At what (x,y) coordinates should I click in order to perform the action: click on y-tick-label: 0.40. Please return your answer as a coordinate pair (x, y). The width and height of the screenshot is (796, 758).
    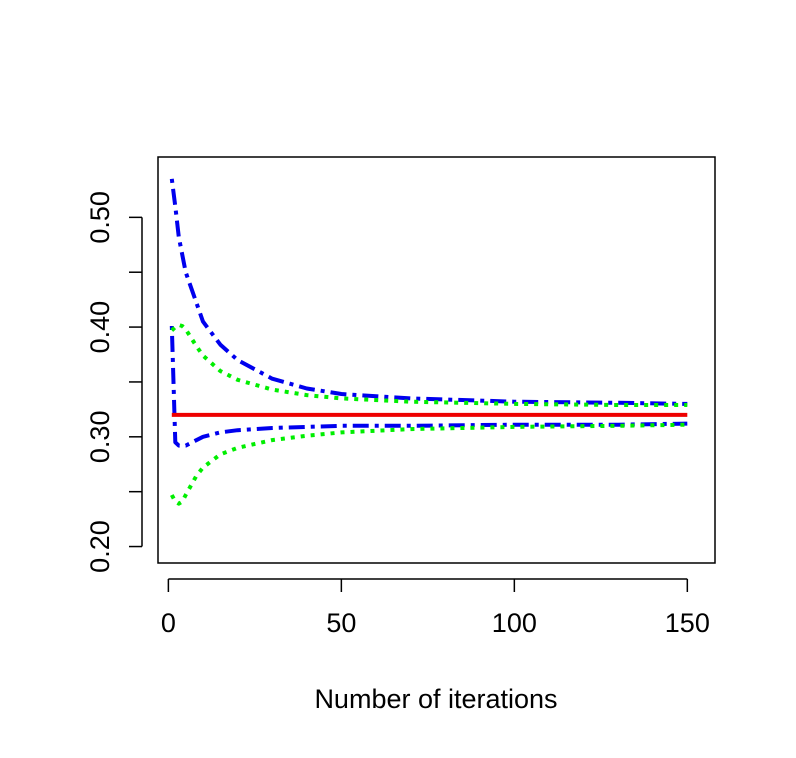
    Looking at the image, I should click on (100, 327).